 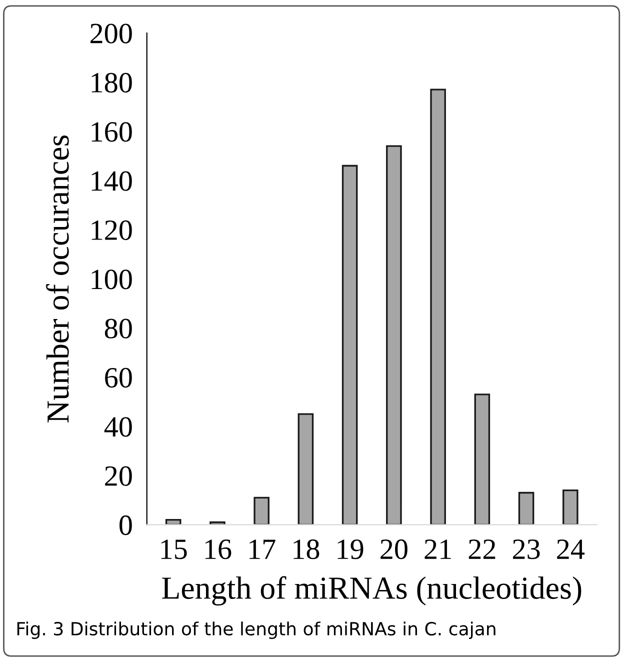 I want to click on x-tick-label: 24, so click(x=571, y=549).